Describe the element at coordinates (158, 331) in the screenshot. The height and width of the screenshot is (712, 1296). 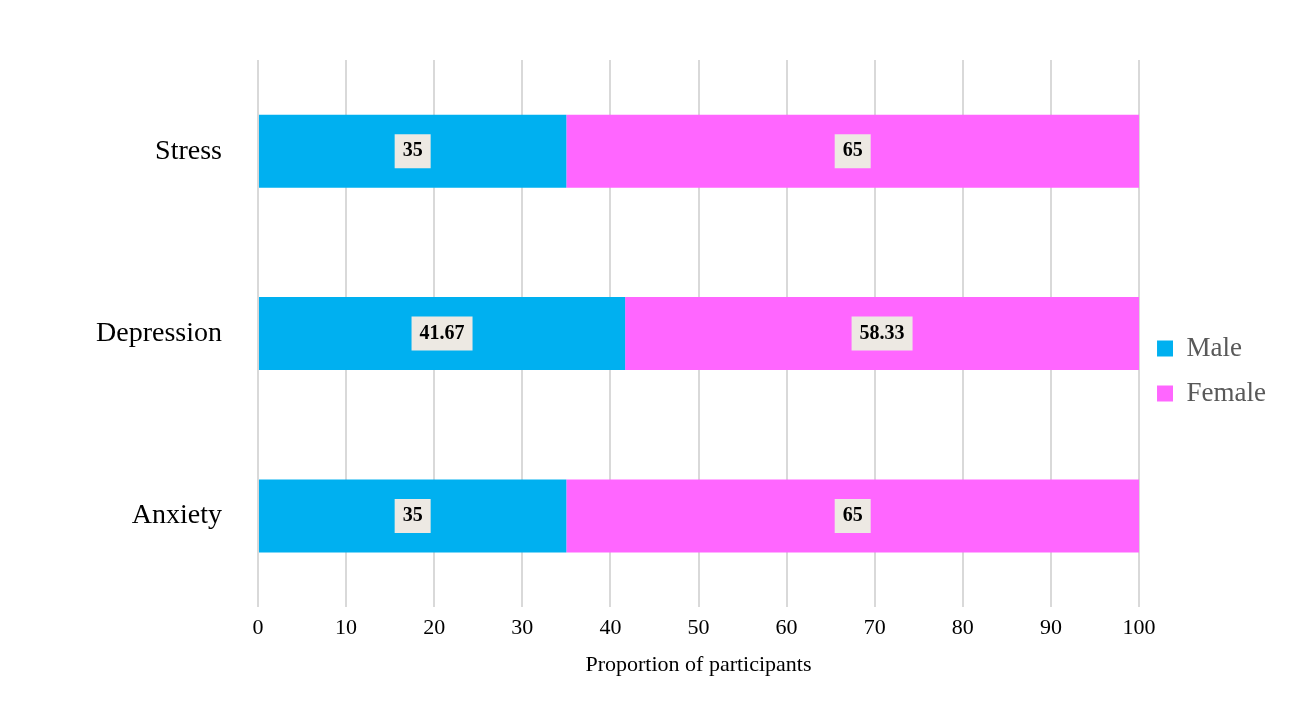
I see `y-tick-label: Depression` at that location.